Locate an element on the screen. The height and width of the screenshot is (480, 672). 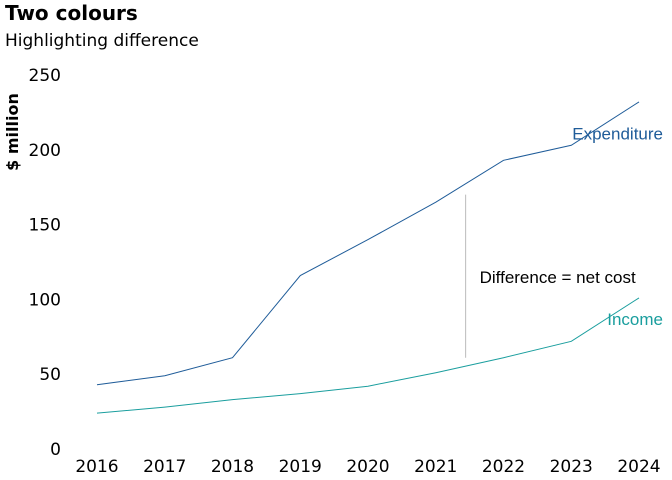
x-tick-label: 2017 is located at coordinates (164, 467).